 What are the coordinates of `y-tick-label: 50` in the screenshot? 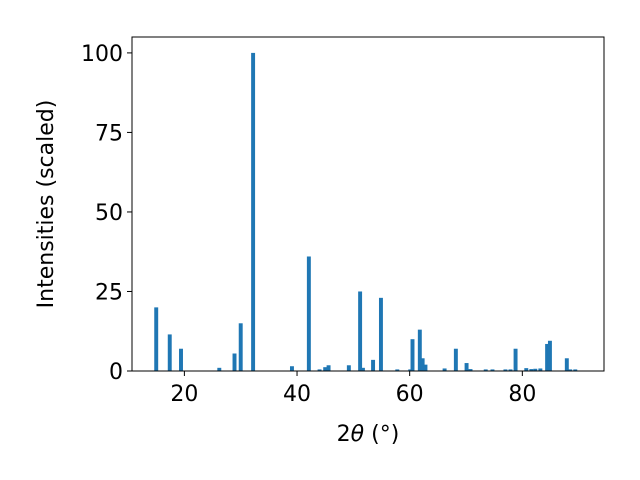 It's located at (109, 213).